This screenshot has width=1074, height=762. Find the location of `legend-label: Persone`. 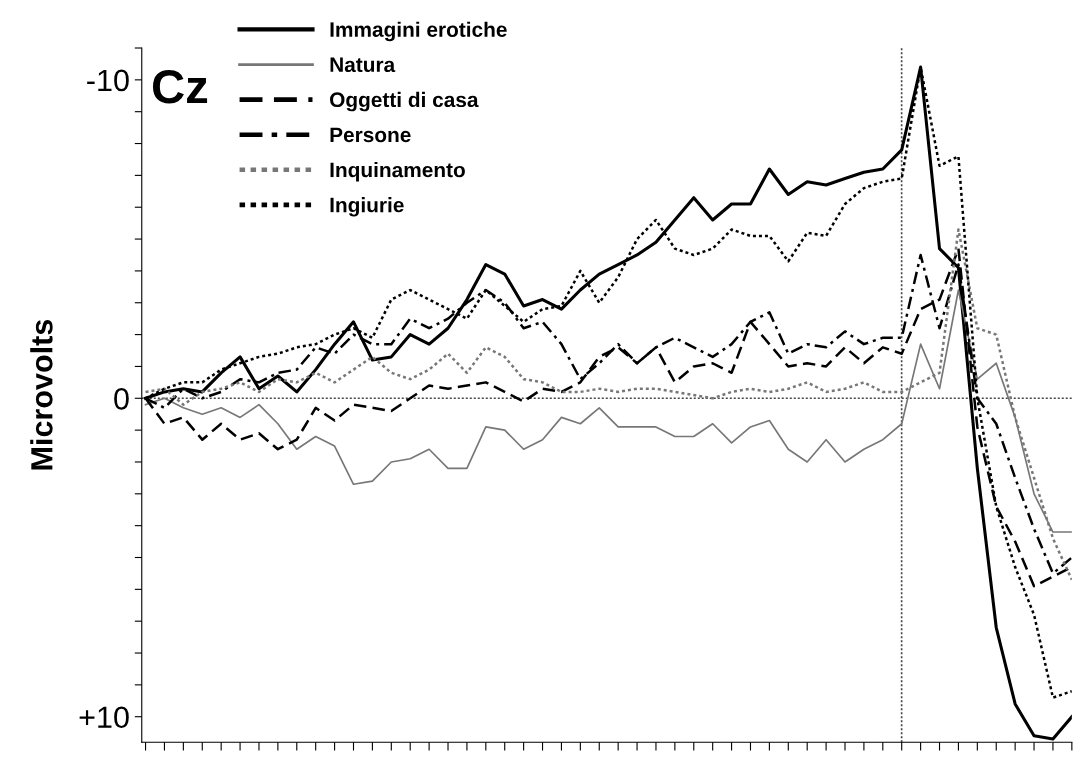

legend-label: Persone is located at coordinates (370, 135).